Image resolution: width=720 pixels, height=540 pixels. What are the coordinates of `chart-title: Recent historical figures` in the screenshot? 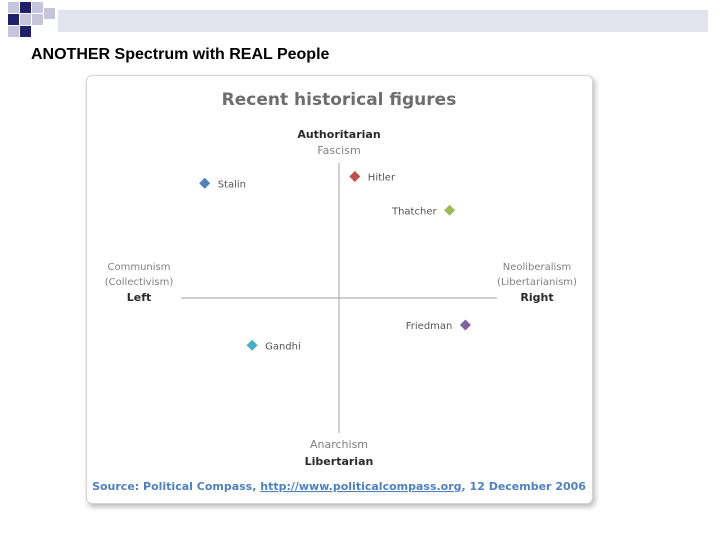 It's located at (339, 100).